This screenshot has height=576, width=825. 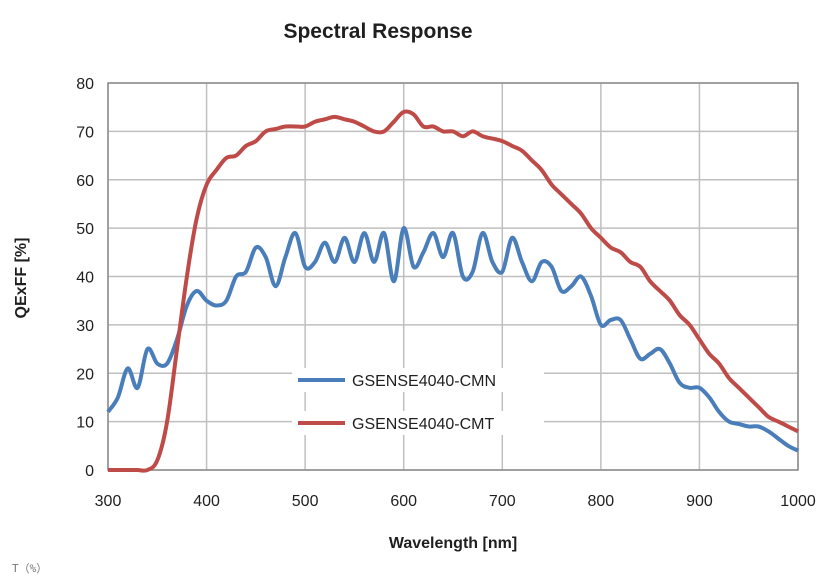 I want to click on y-tick-labels: 0 10 20 30 40 50 60 70 80, so click(x=85, y=278).